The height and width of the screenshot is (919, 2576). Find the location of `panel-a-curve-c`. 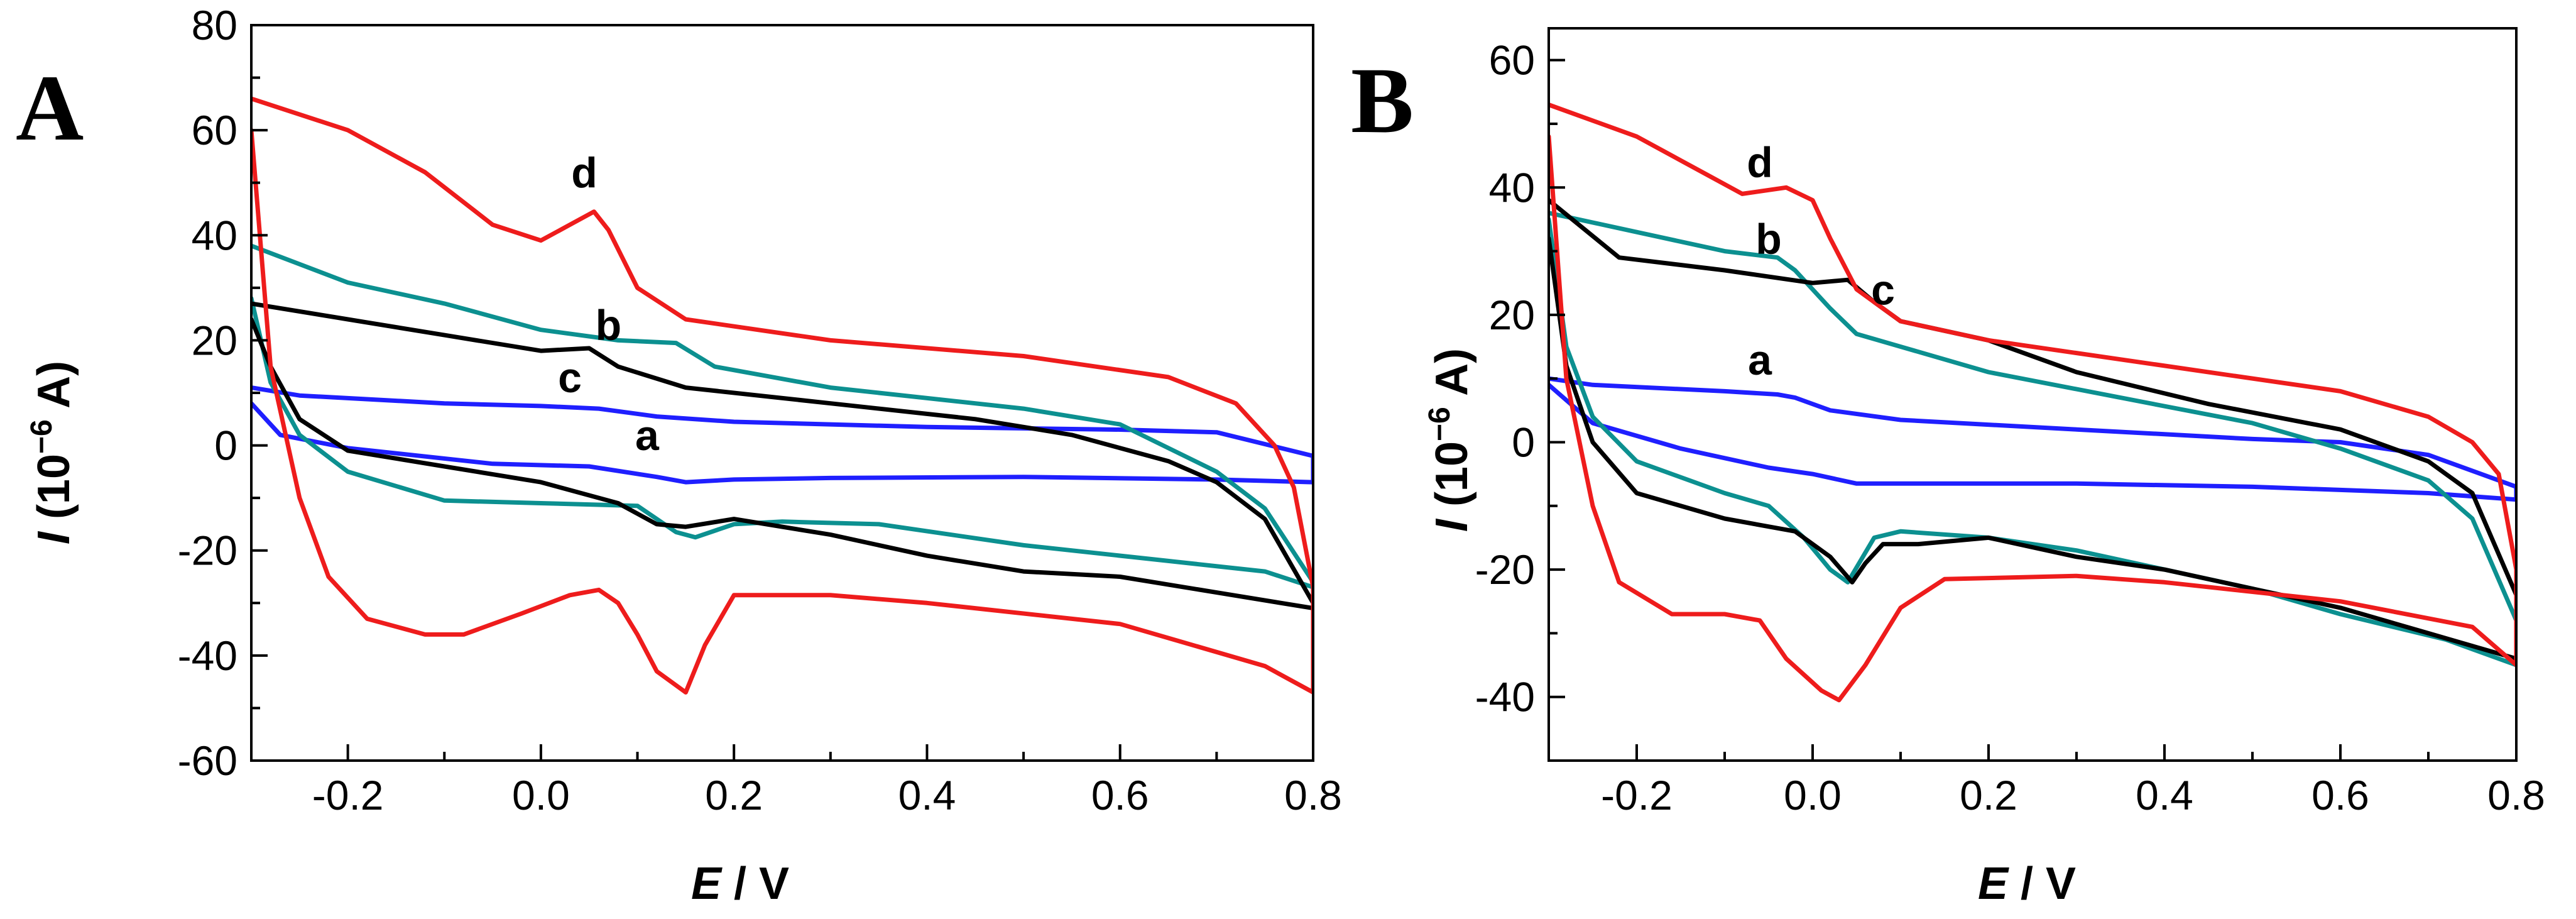

panel-a-curve-c is located at coordinates (782, 456).